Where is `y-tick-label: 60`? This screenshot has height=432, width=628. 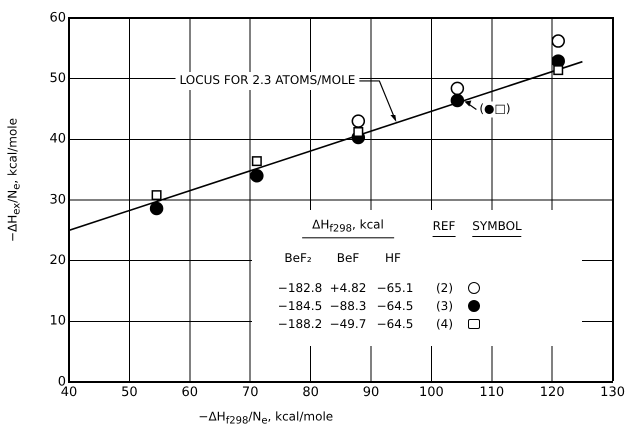
y-tick-label: 60 is located at coordinates (57, 18).